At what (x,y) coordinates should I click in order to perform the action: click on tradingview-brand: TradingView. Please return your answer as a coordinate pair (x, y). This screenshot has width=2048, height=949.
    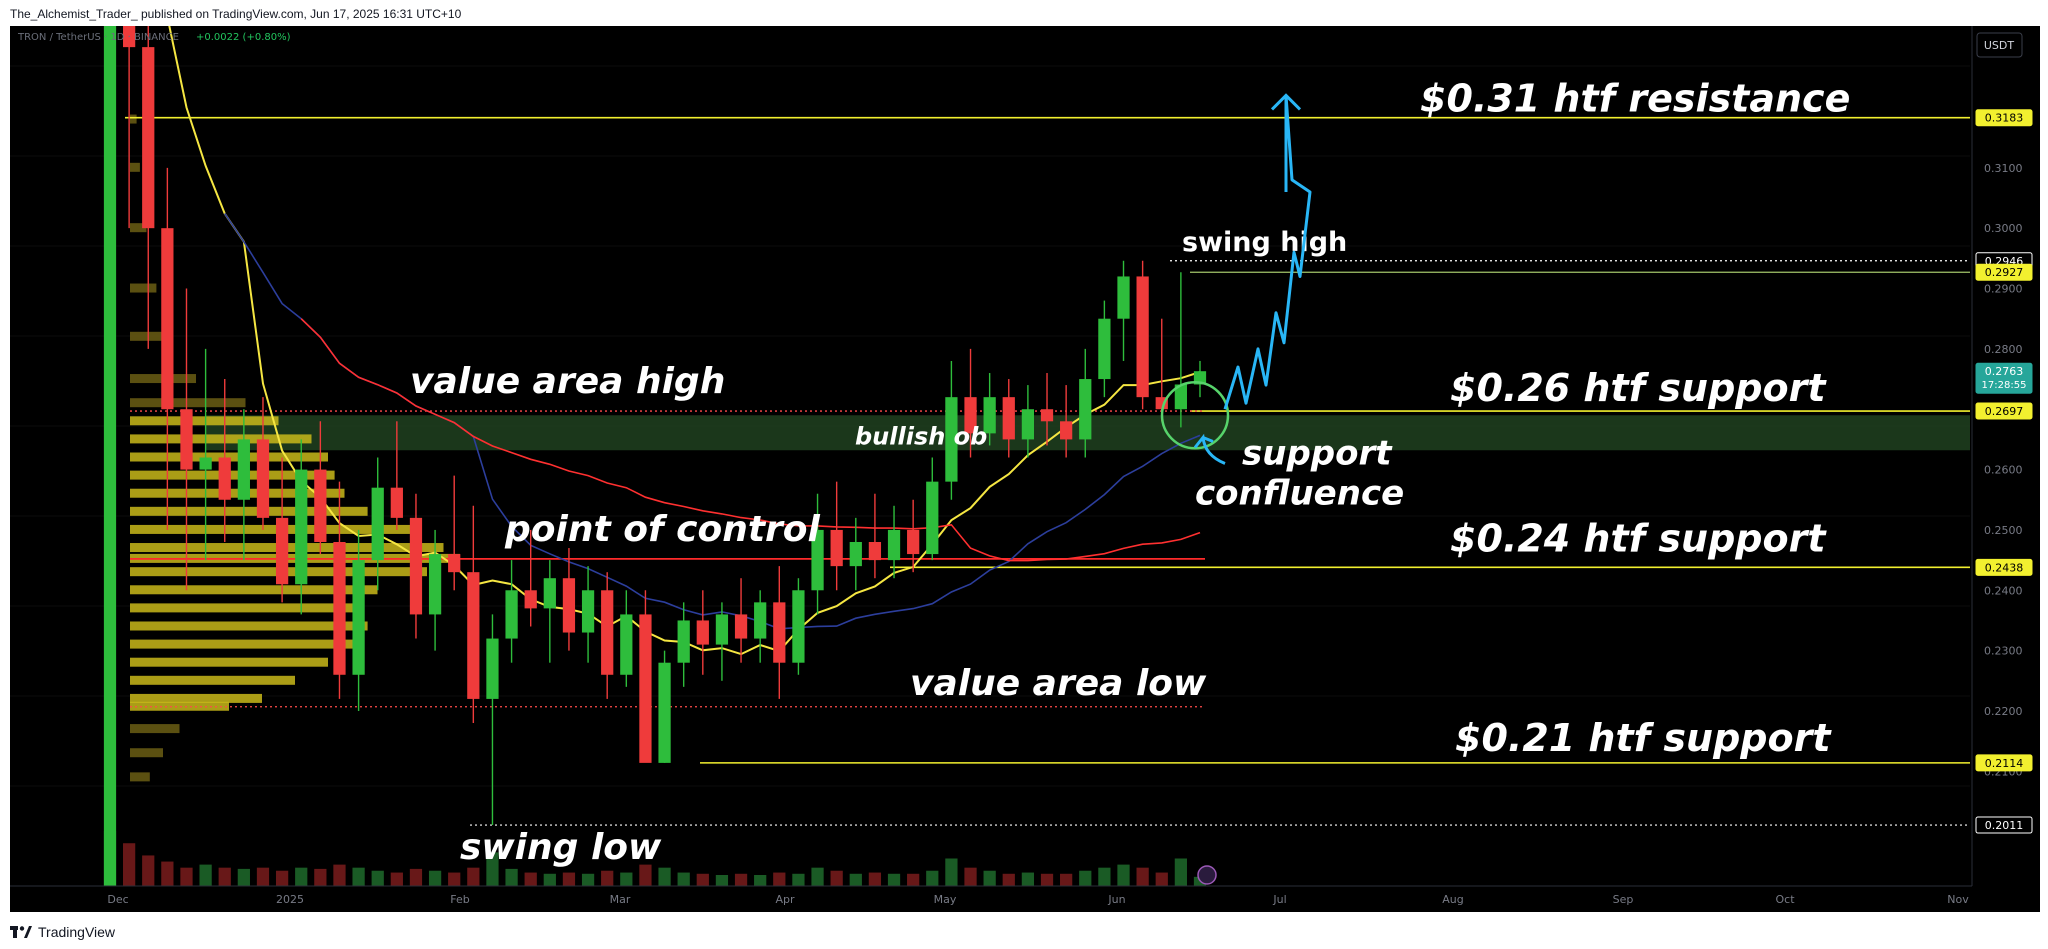
    Looking at the image, I should click on (62, 932).